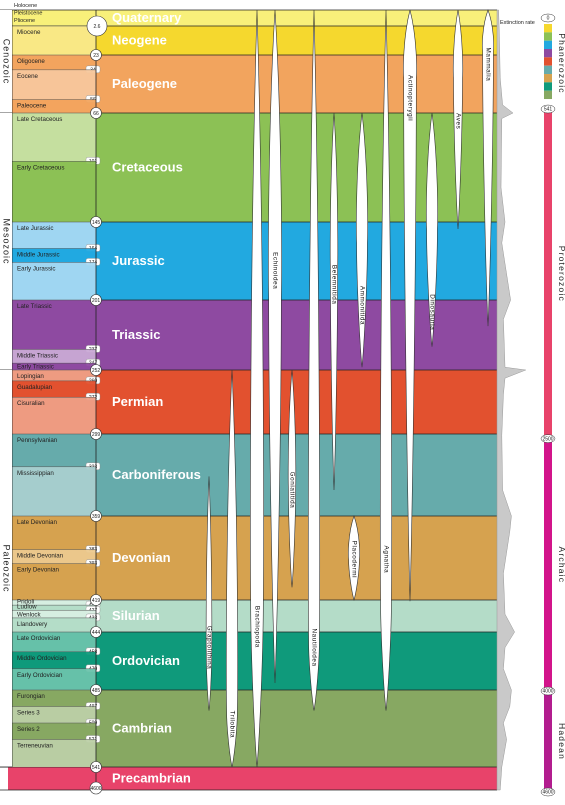 Image resolution: width=565 pixels, height=805 pixels. What do you see at coordinates (32, 624) in the screenshot?
I see `epoch-label: Llandovery` at bounding box center [32, 624].